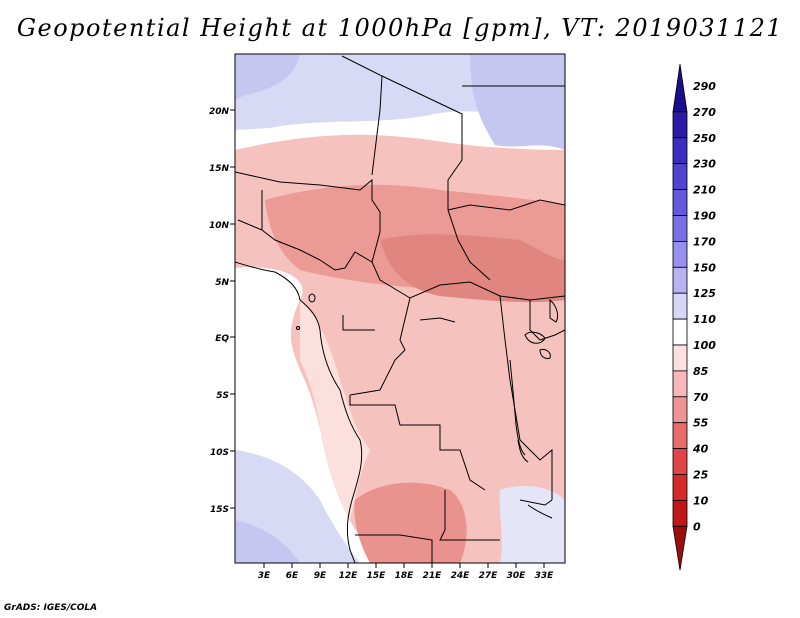 The height and width of the screenshot is (618, 800). I want to click on cool-region-southeast, so click(532, 524).